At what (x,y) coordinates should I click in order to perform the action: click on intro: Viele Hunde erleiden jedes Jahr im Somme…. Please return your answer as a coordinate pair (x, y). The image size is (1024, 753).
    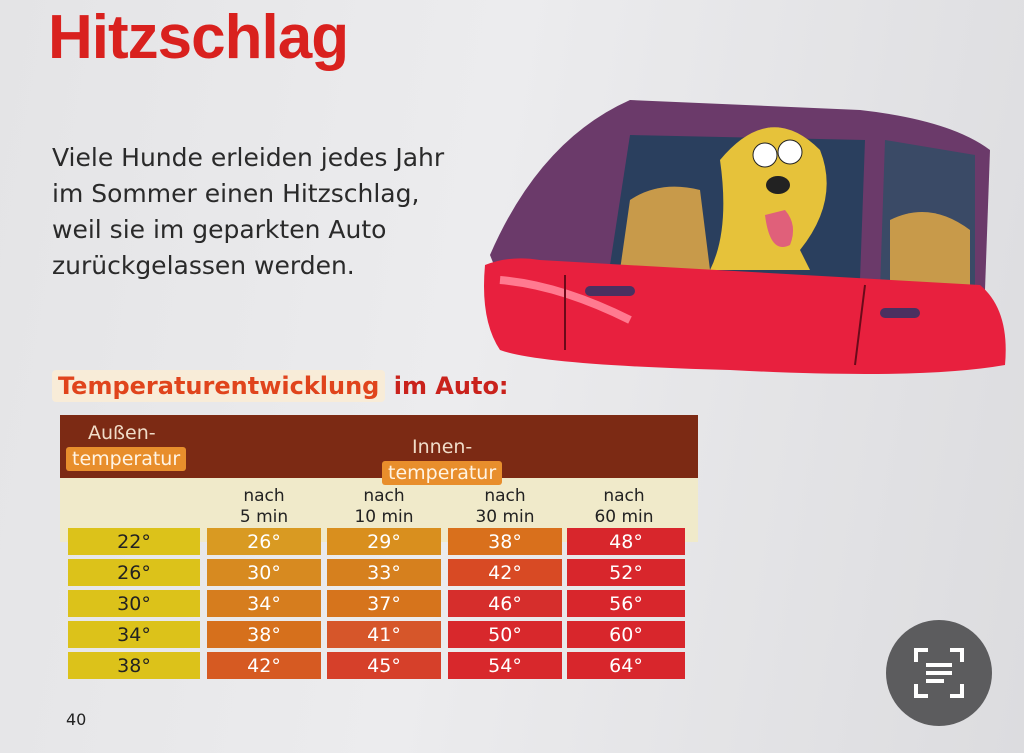
    Looking at the image, I should click on (248, 212).